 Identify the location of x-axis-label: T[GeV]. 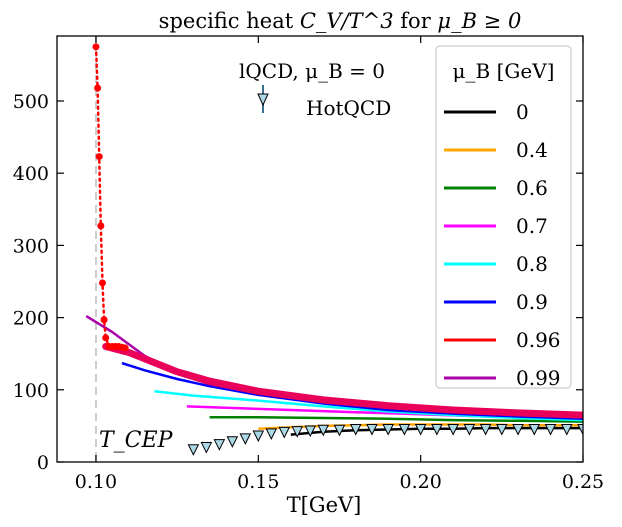
(324, 505).